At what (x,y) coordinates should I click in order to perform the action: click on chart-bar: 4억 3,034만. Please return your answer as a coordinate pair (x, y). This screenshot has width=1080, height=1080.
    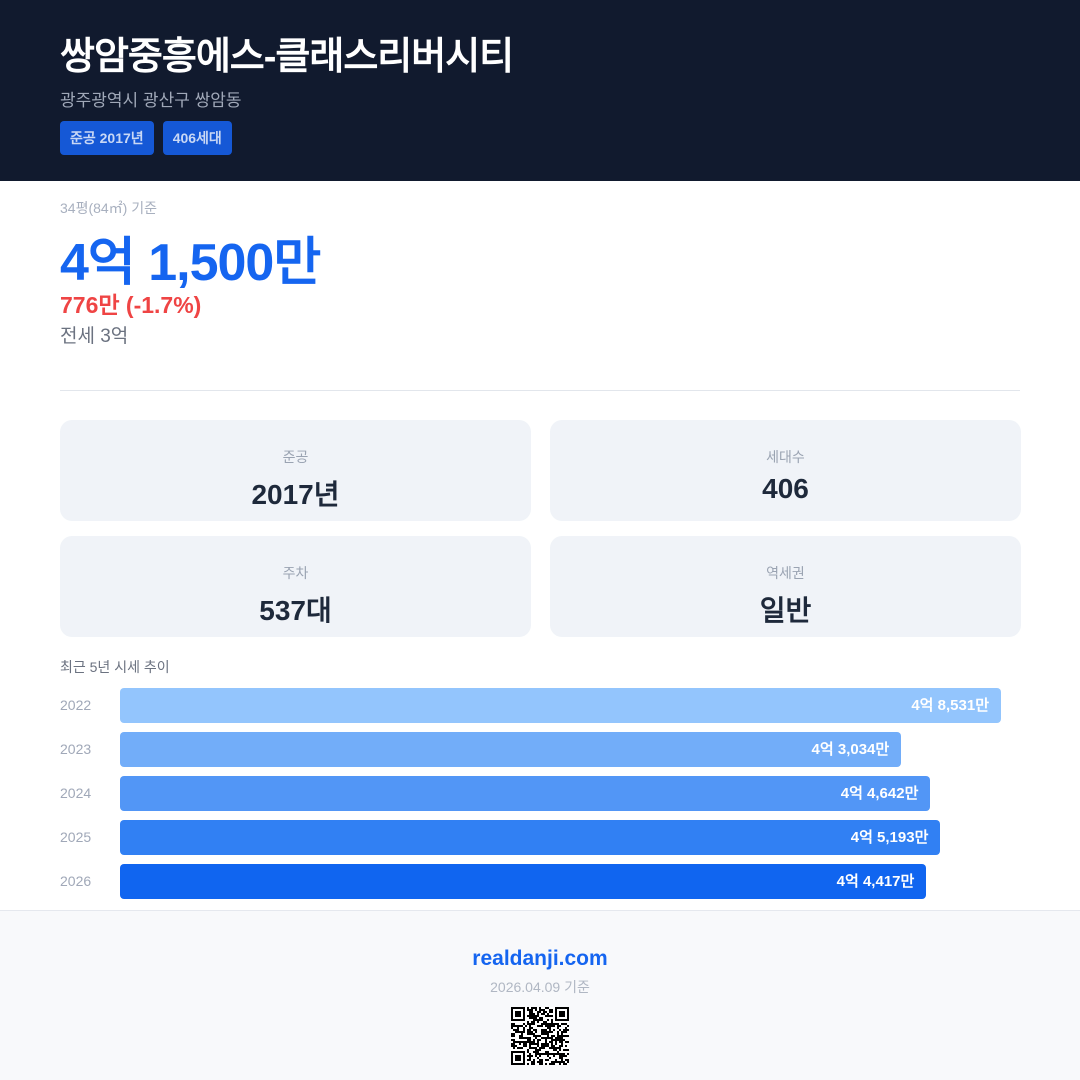
    Looking at the image, I should click on (511, 749).